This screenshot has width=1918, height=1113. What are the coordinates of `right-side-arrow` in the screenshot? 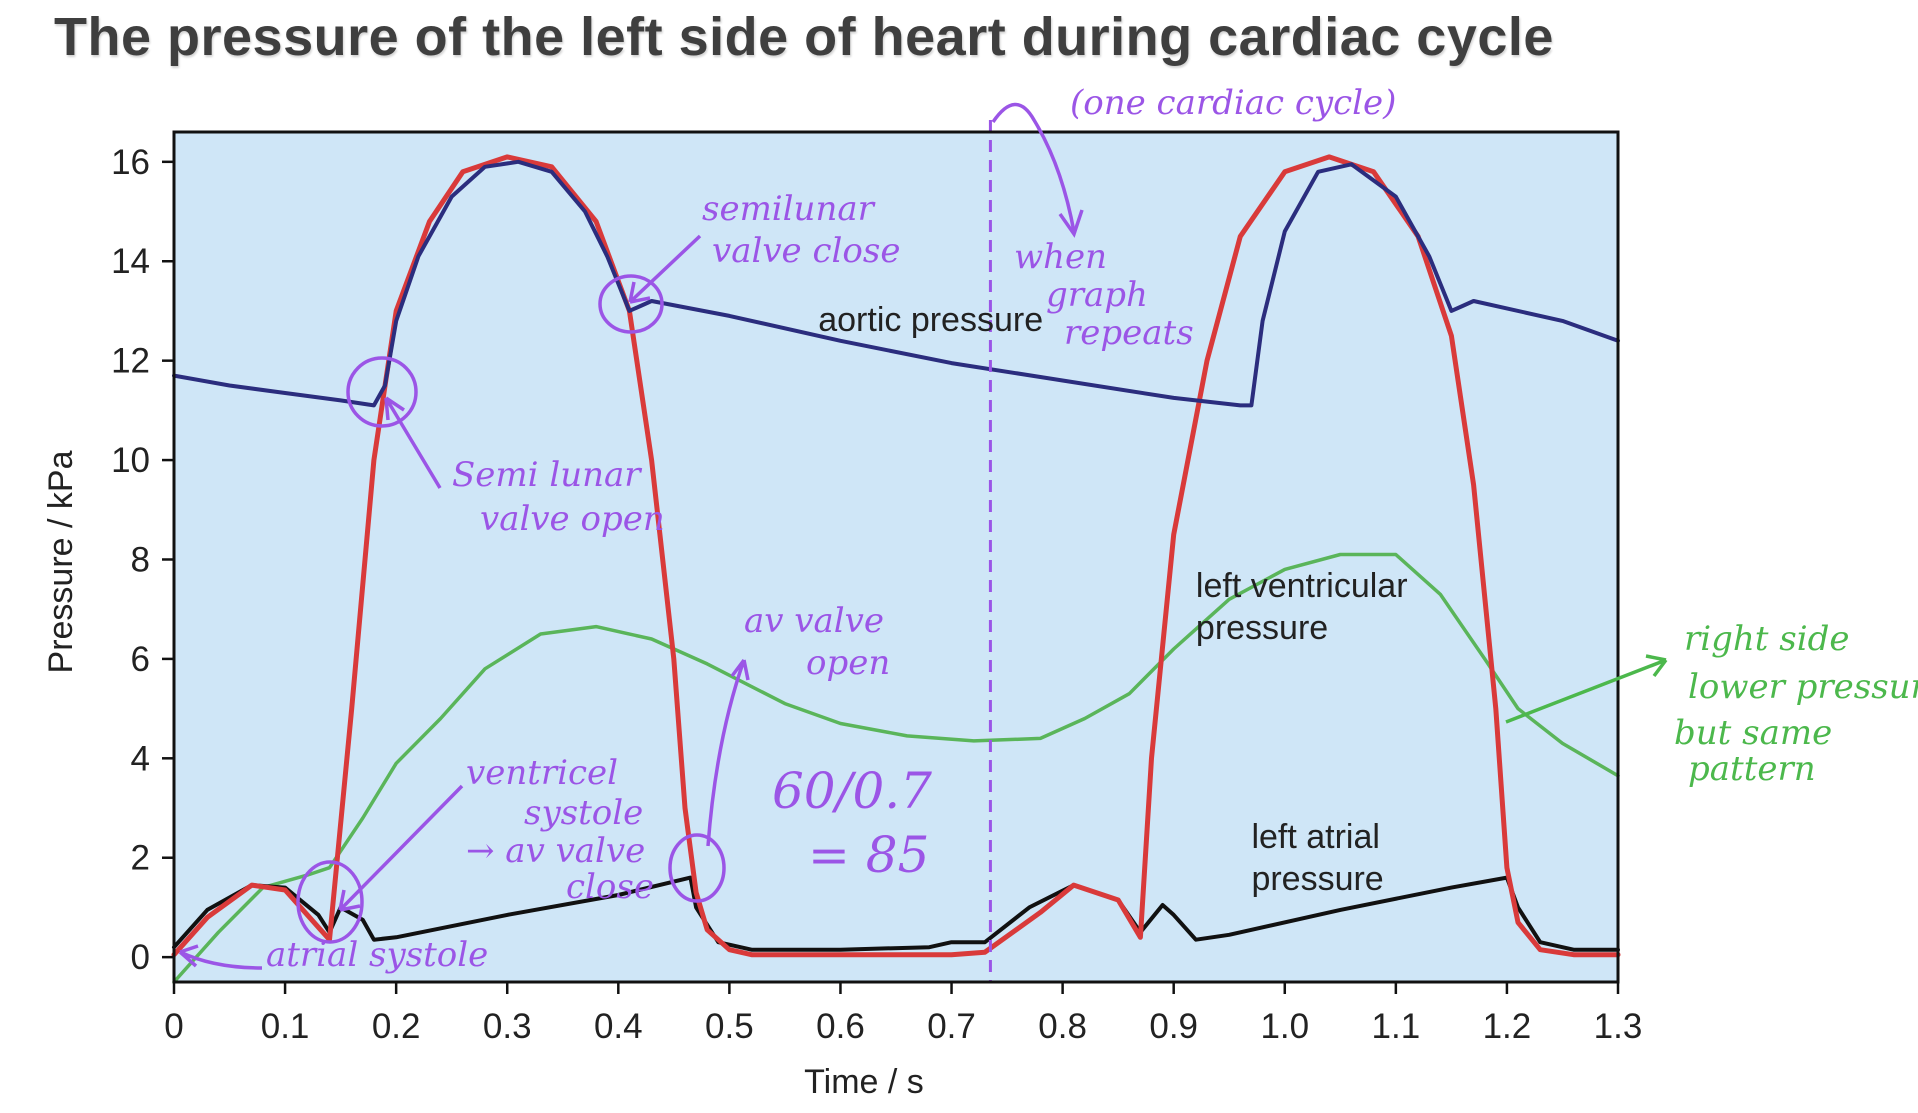 It's located at (1586, 689).